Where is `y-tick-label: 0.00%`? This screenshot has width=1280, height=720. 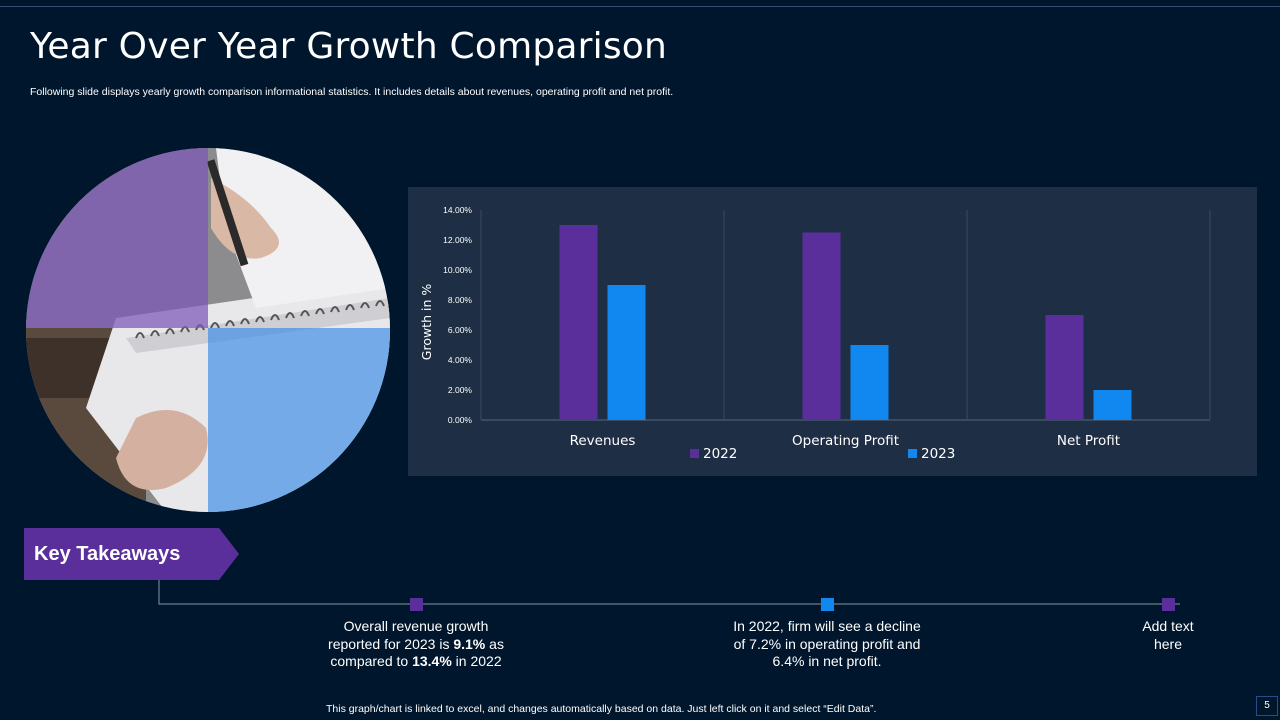
y-tick-label: 0.00% is located at coordinates (460, 420).